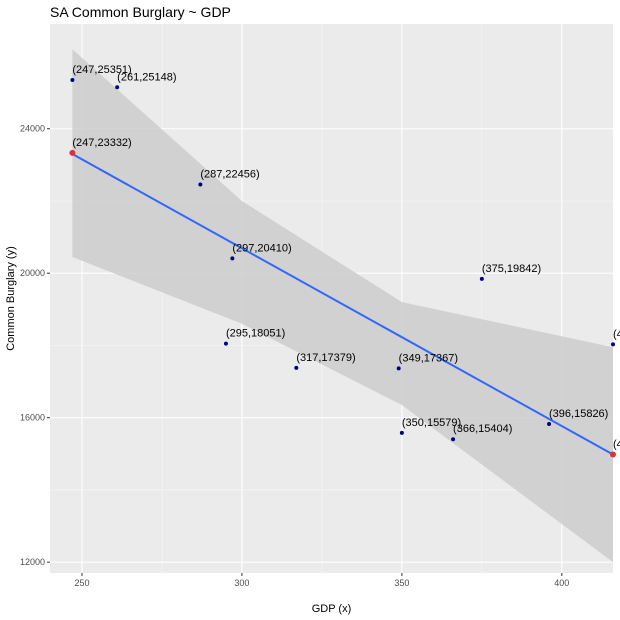 The width and height of the screenshot is (620, 620). What do you see at coordinates (241, 583) in the screenshot?
I see `x-tick-label: 300` at bounding box center [241, 583].